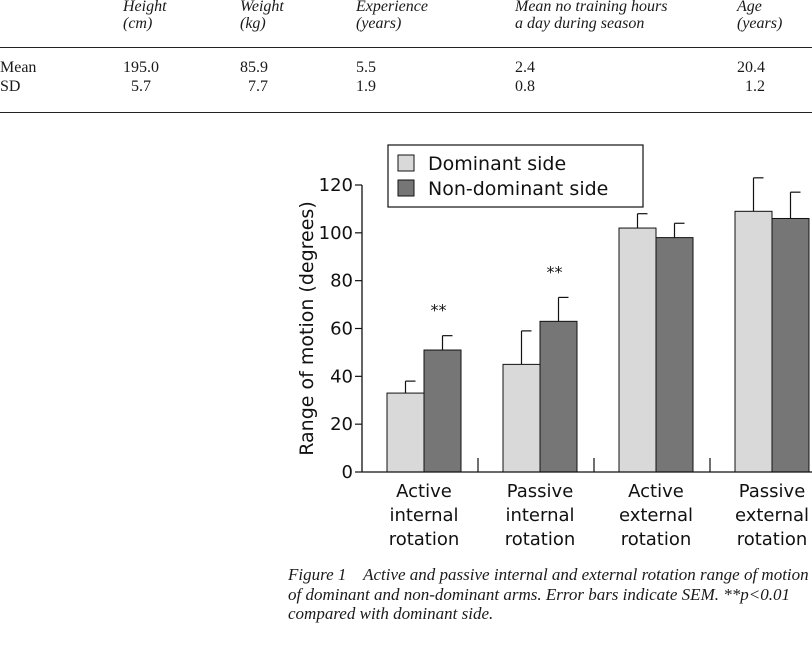 The height and width of the screenshot is (655, 812). I want to click on legend-label-1: Non-dominant side, so click(518, 189).